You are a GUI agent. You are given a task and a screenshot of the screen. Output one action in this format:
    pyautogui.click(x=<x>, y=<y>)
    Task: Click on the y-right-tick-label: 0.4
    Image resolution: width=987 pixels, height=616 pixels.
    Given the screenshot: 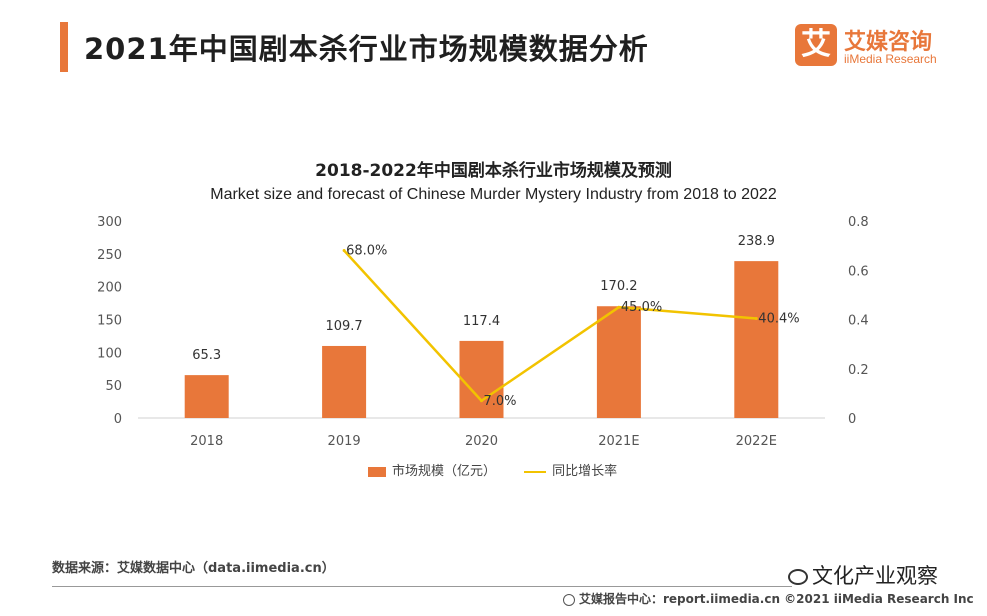 What is the action you would take?
    pyautogui.click(x=858, y=321)
    